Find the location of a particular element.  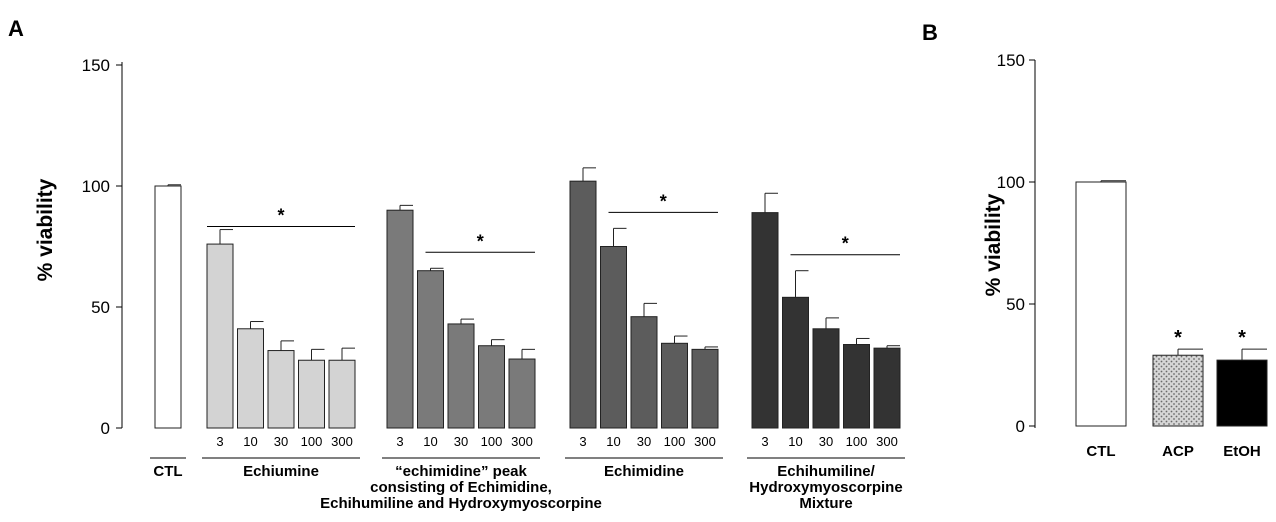

panel-b-label: B is located at coordinates (930, 32).